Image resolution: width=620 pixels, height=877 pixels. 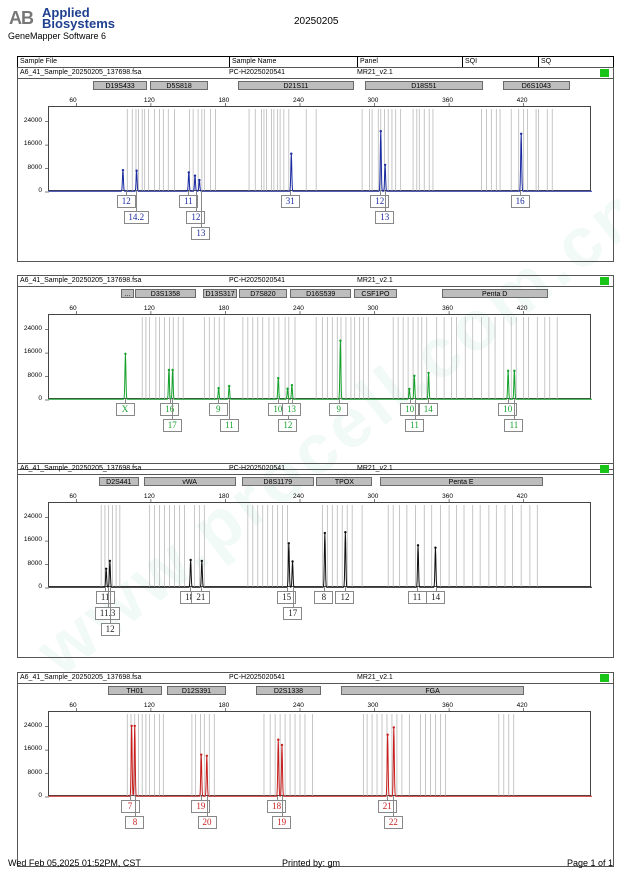 I want to click on marker-bin: D6S1043, so click(x=536, y=85).